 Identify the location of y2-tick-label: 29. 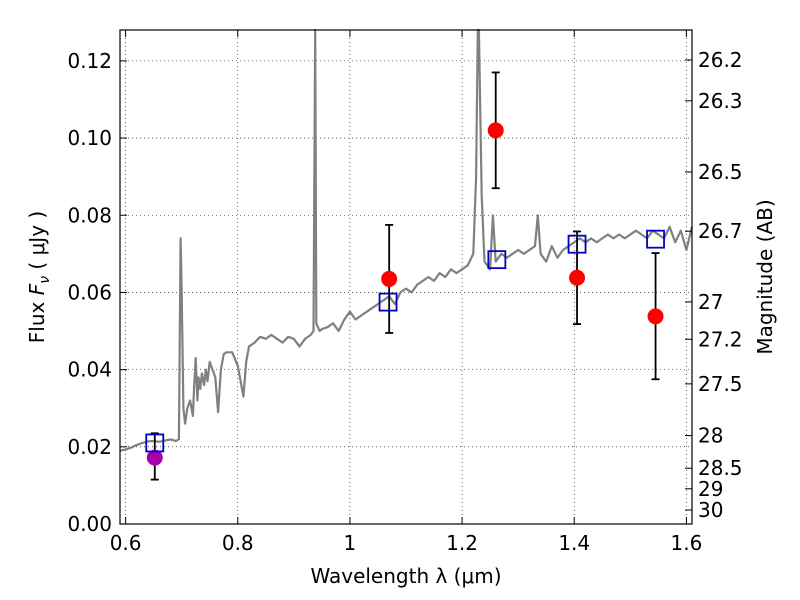
(710, 489).